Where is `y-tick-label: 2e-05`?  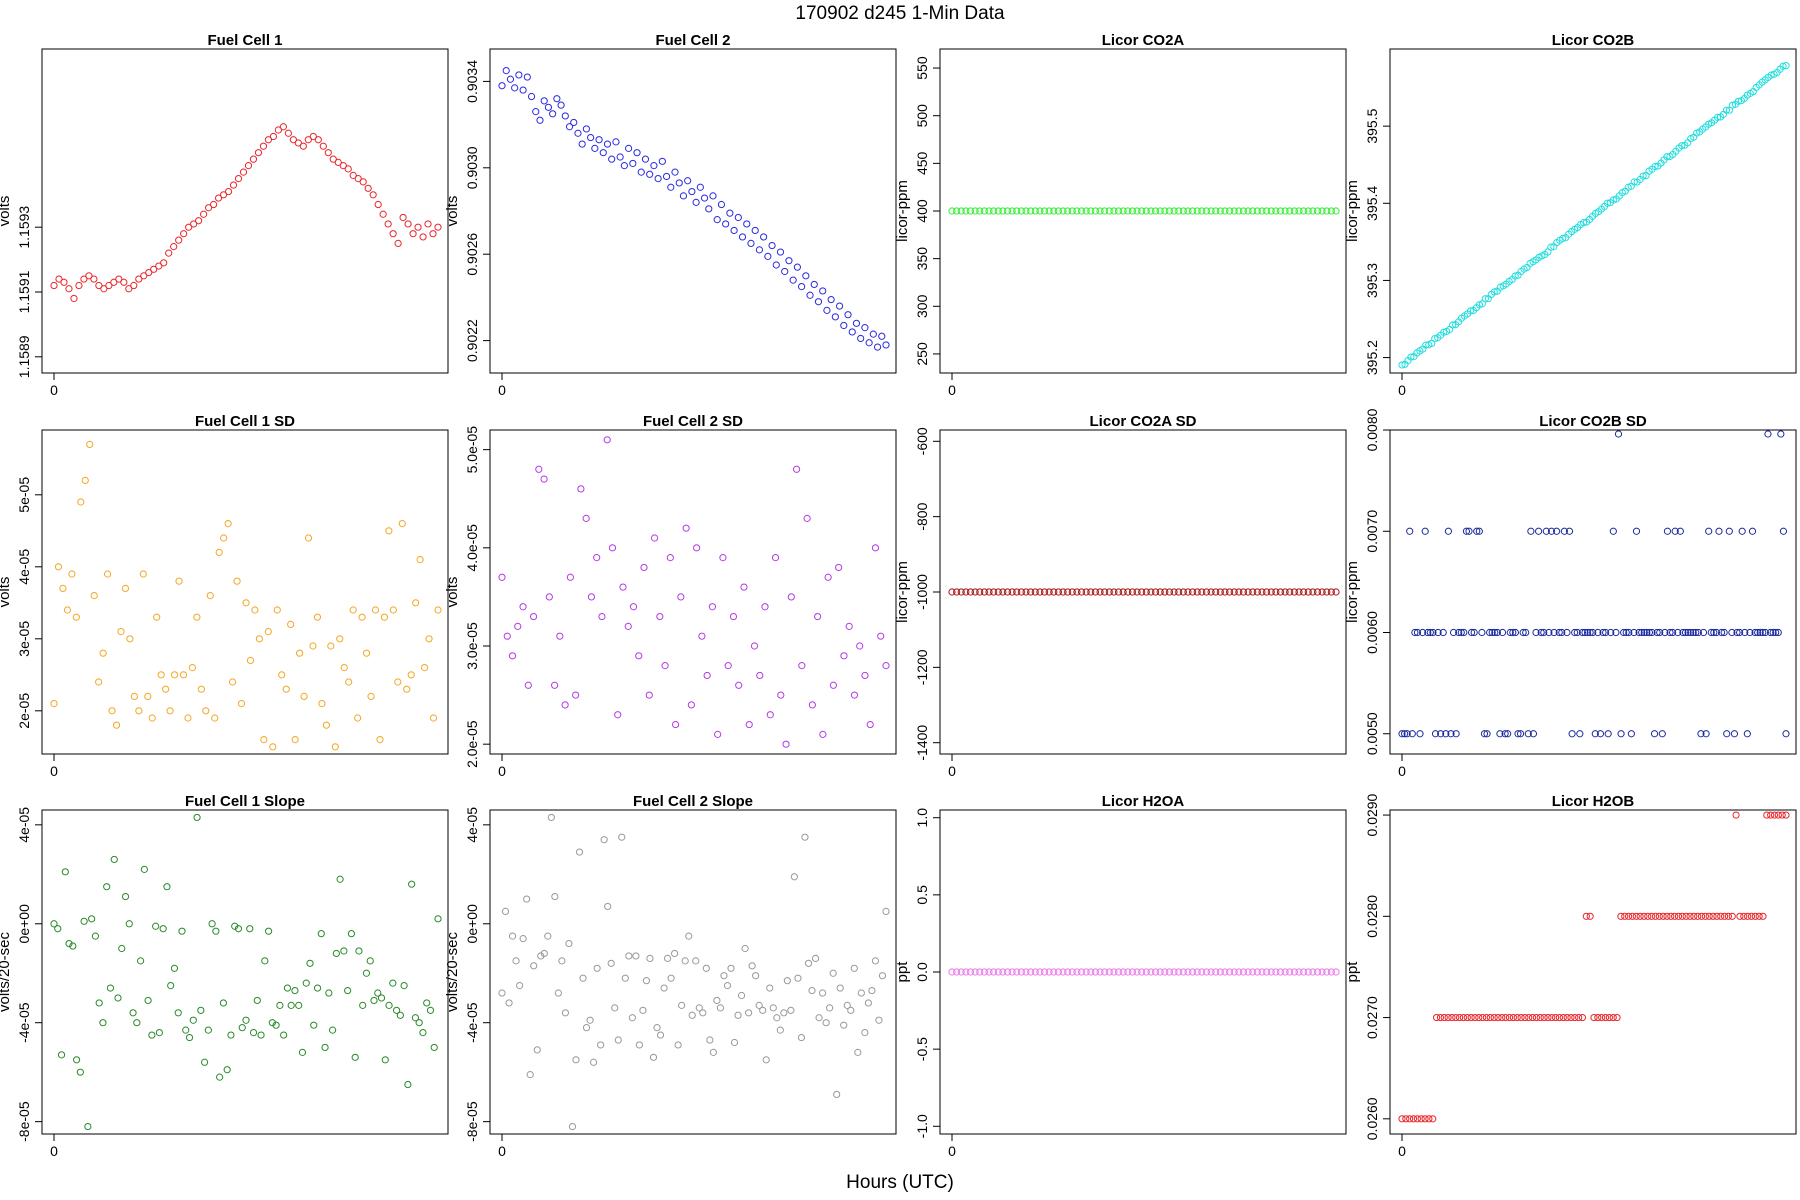 y-tick-label: 2e-05 is located at coordinates (24, 711).